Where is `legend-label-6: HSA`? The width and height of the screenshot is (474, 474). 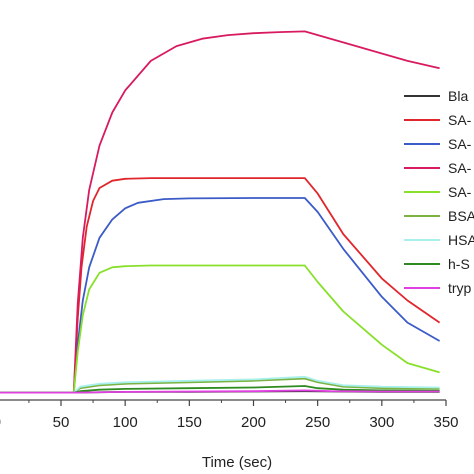 legend-label-6: HSA is located at coordinates (461, 240).